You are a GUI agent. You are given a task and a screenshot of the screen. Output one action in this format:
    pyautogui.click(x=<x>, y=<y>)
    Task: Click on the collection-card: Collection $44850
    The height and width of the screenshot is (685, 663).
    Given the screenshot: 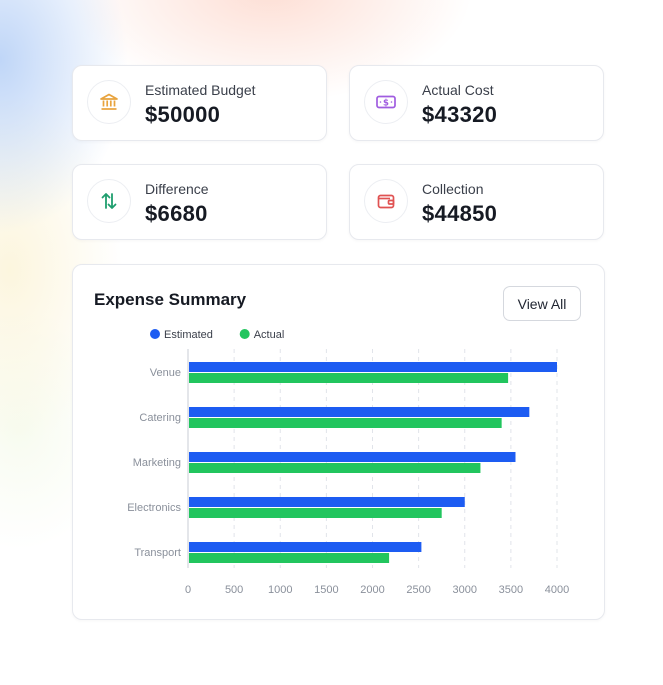 What is the action you would take?
    pyautogui.click(x=476, y=202)
    